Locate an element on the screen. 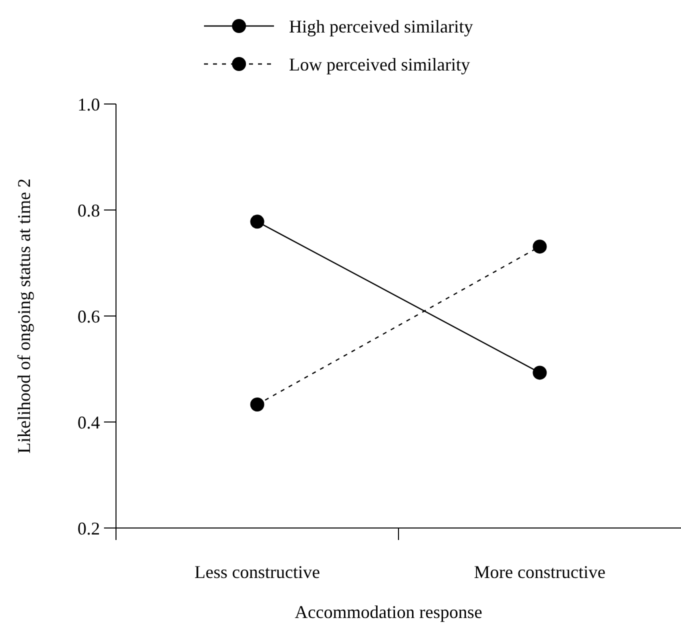 The image size is (681, 624). x-axis-title: Accommodation response is located at coordinates (388, 612).